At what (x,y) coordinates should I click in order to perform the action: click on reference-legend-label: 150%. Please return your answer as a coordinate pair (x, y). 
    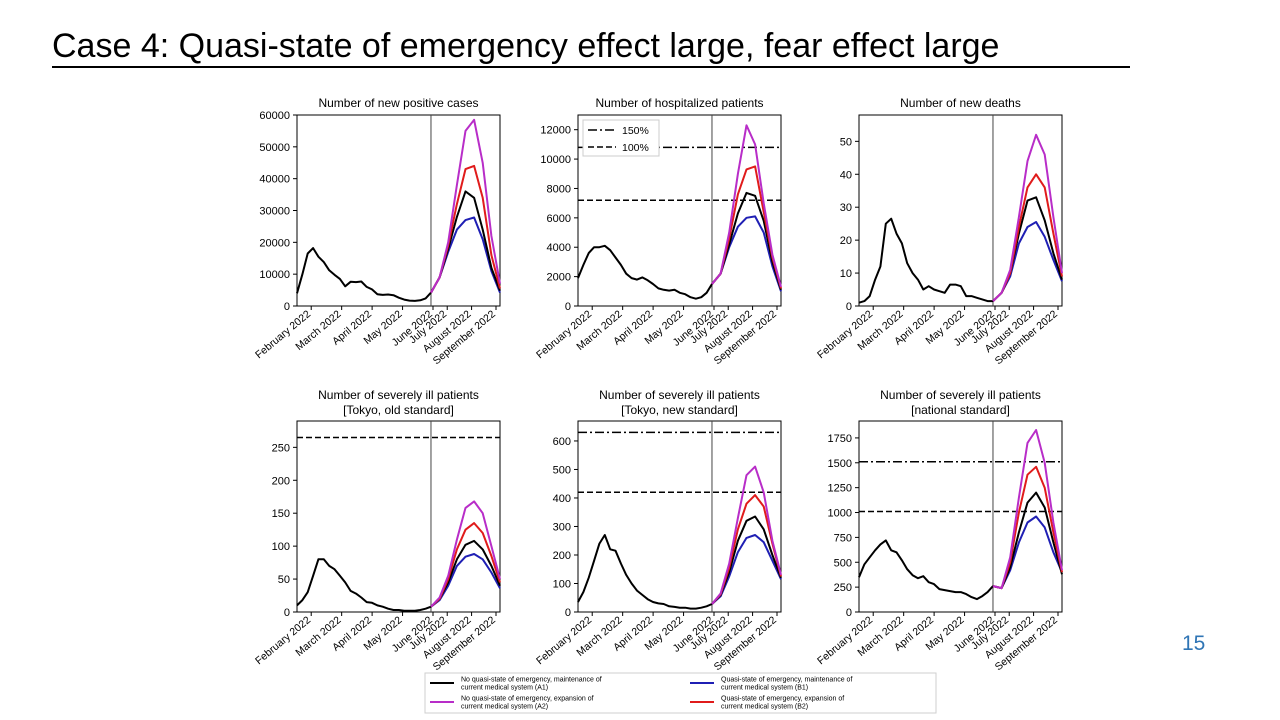
    Looking at the image, I should click on (635, 131).